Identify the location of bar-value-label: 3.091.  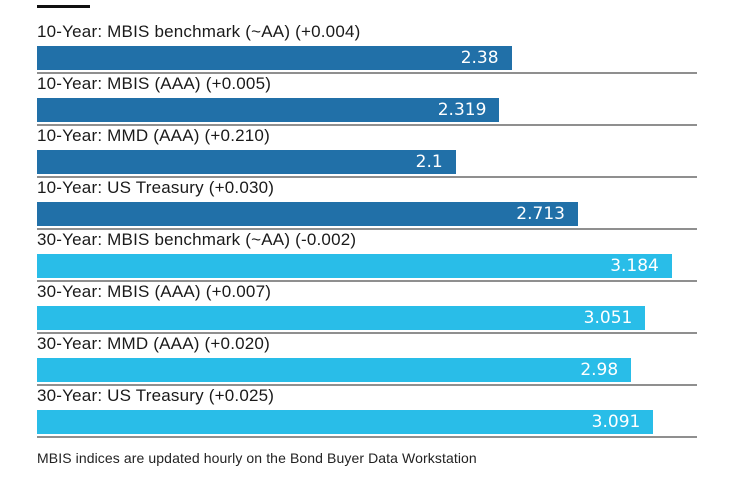
(616, 422).